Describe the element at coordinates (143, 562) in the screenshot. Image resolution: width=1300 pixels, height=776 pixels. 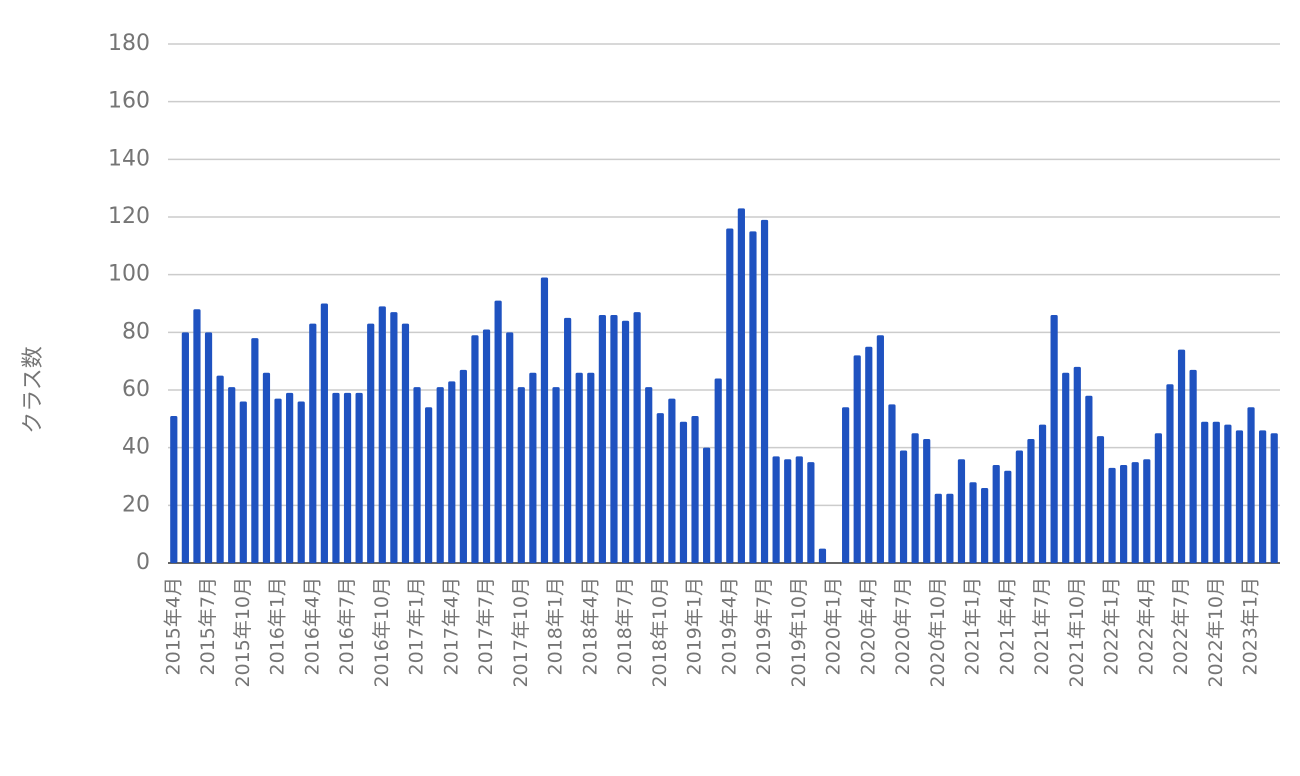
I see `y-tick-label: 0` at that location.